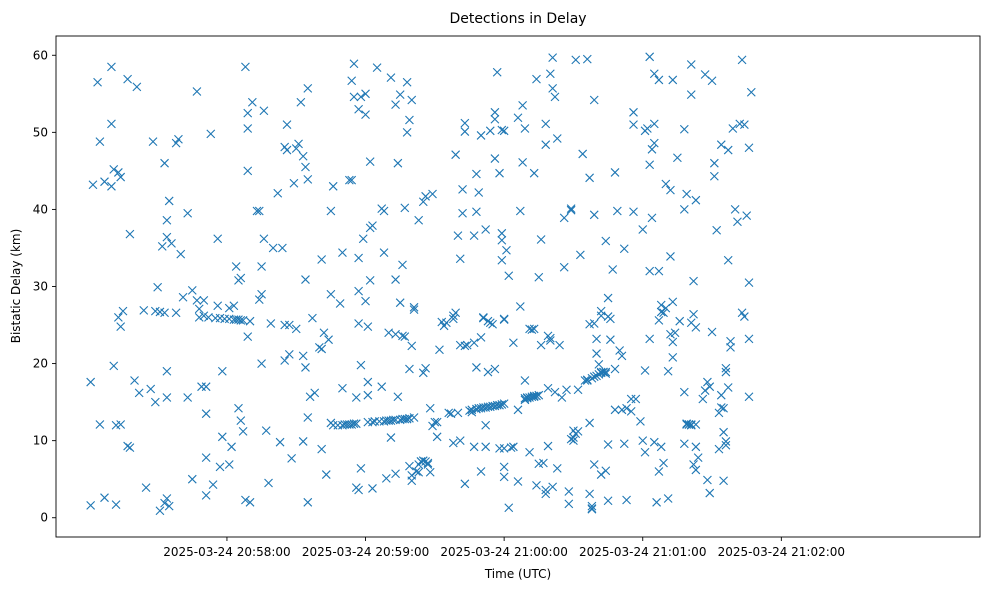 This screenshot has width=989, height=590. Describe the element at coordinates (40, 209) in the screenshot. I see `y-tick-label: 40` at that location.